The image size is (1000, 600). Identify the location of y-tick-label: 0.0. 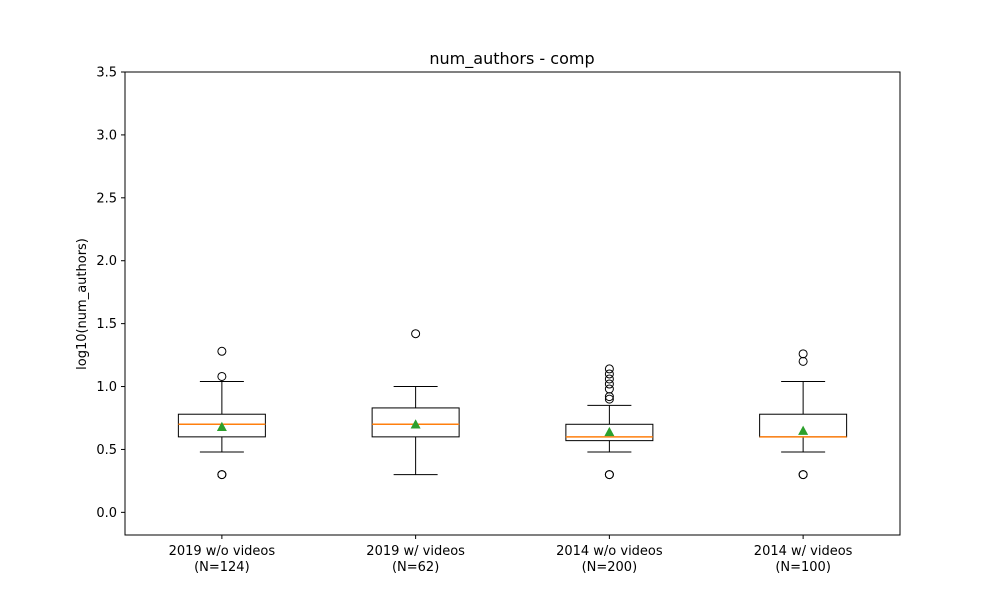
(106, 513).